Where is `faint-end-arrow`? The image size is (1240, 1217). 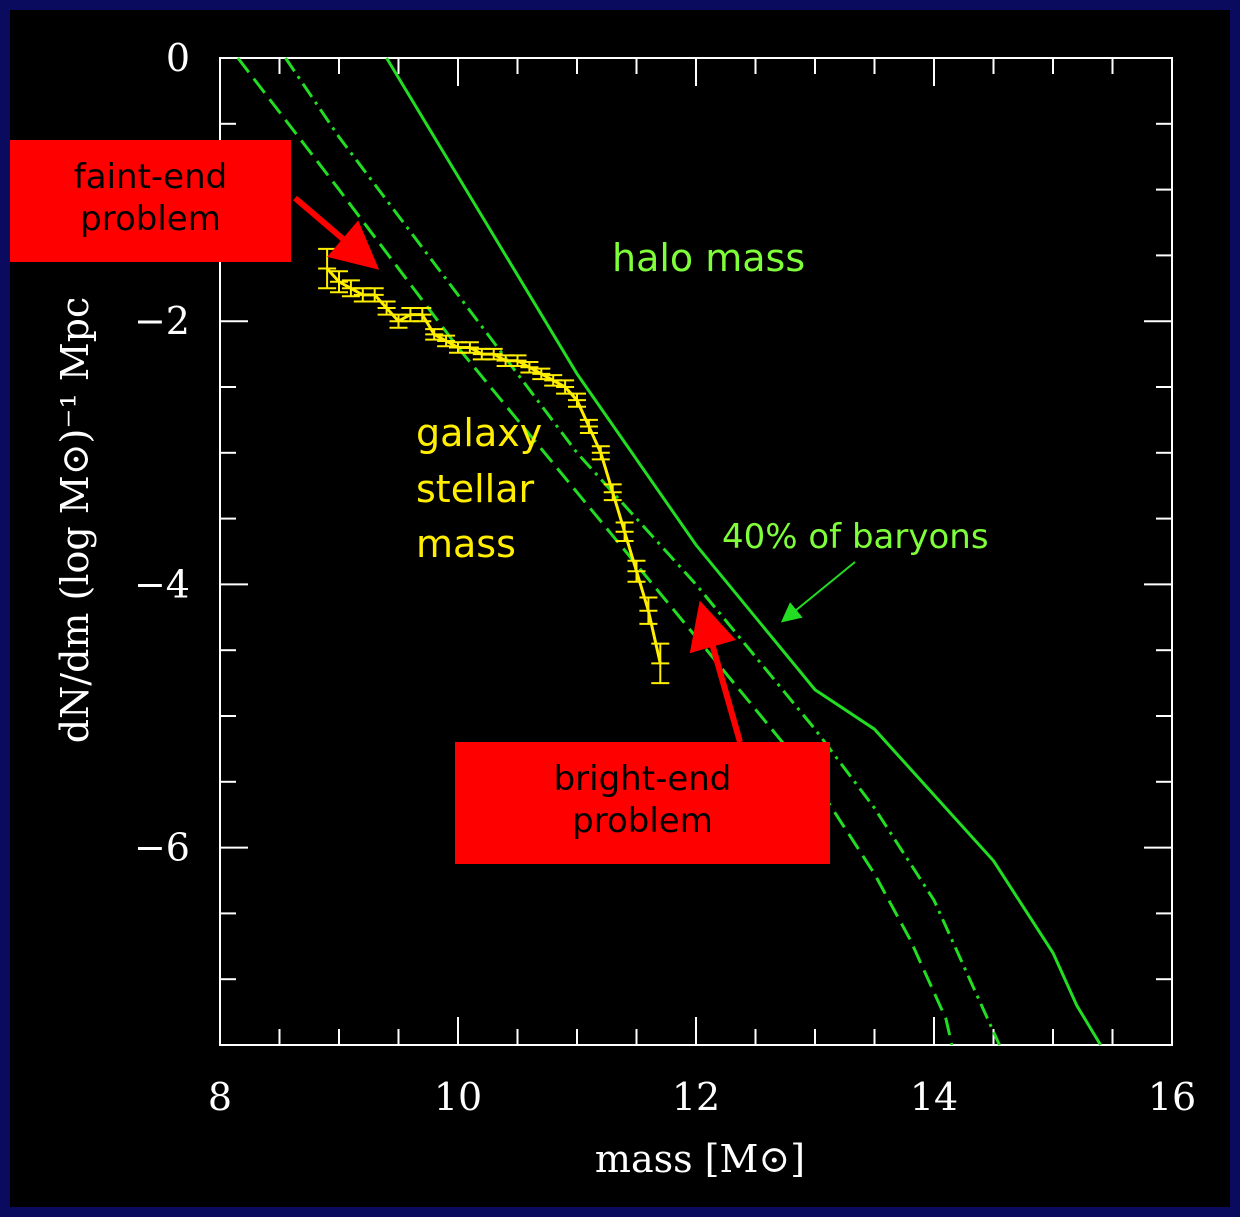 faint-end-arrow is located at coordinates (336, 232).